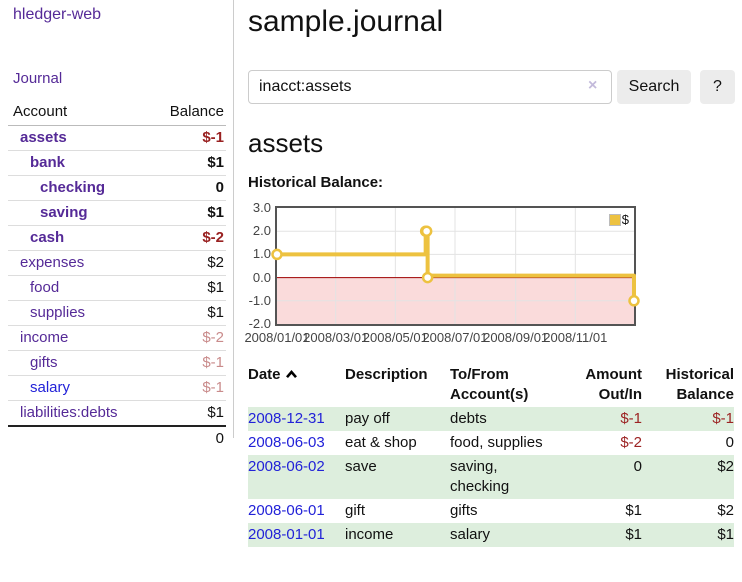 The image size is (742, 582). I want to click on transaction-description: income, so click(369, 534).